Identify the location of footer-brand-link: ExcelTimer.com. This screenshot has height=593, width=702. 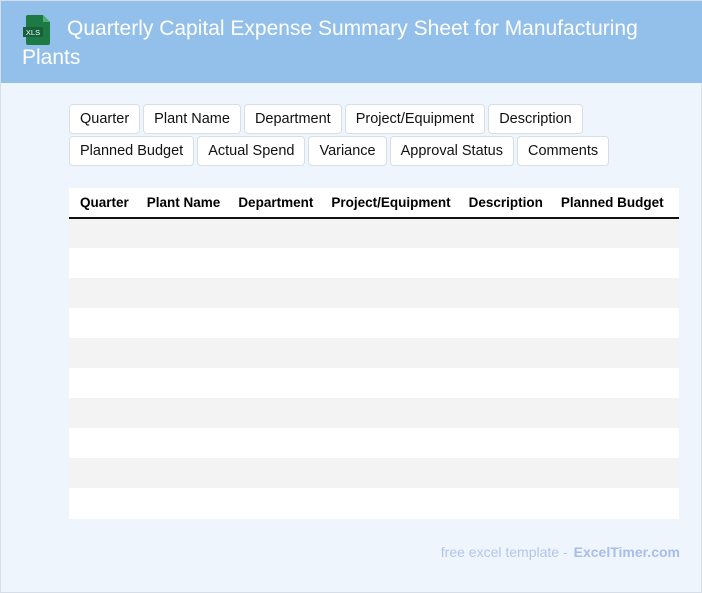
(626, 552).